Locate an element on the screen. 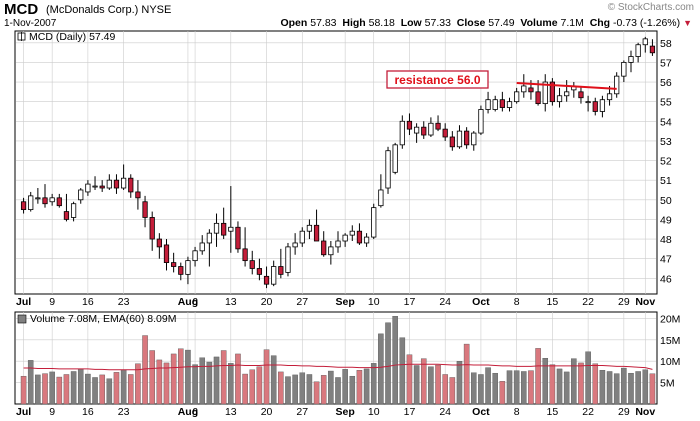 The width and height of the screenshot is (700, 421). volume-x-tick-label: 16 is located at coordinates (88, 412).